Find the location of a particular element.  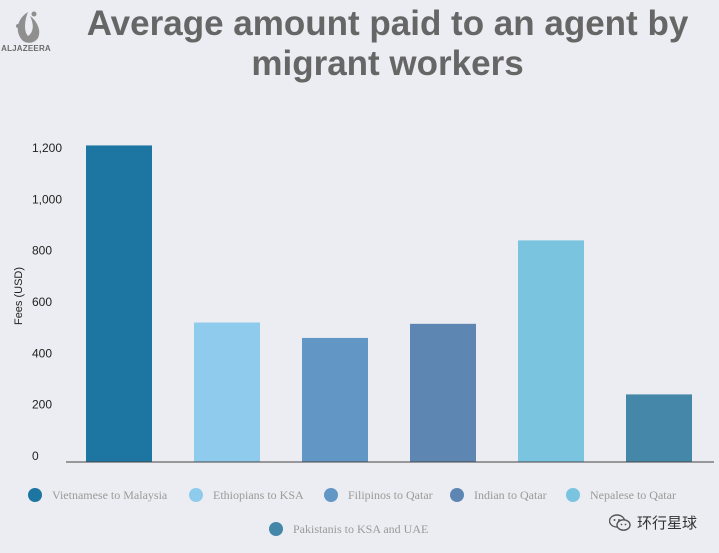

legend-label: Vietnamese to Malaysia is located at coordinates (110, 495).